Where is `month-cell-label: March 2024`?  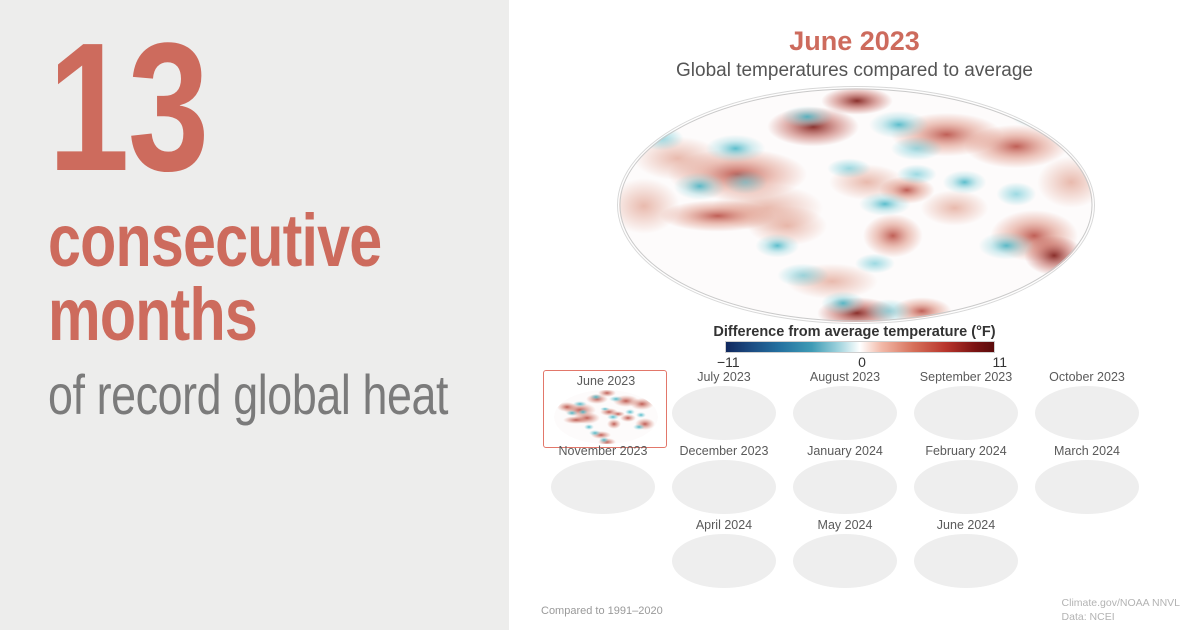 month-cell-label: March 2024 is located at coordinates (1086, 451).